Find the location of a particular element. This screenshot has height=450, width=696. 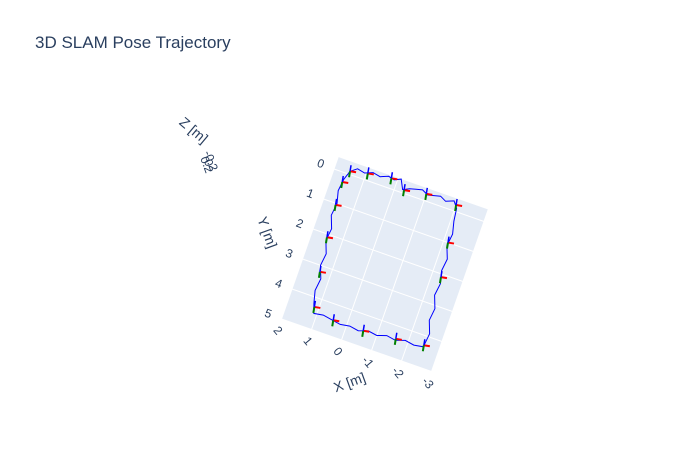

y-tick-label: 1 is located at coordinates (310, 194).